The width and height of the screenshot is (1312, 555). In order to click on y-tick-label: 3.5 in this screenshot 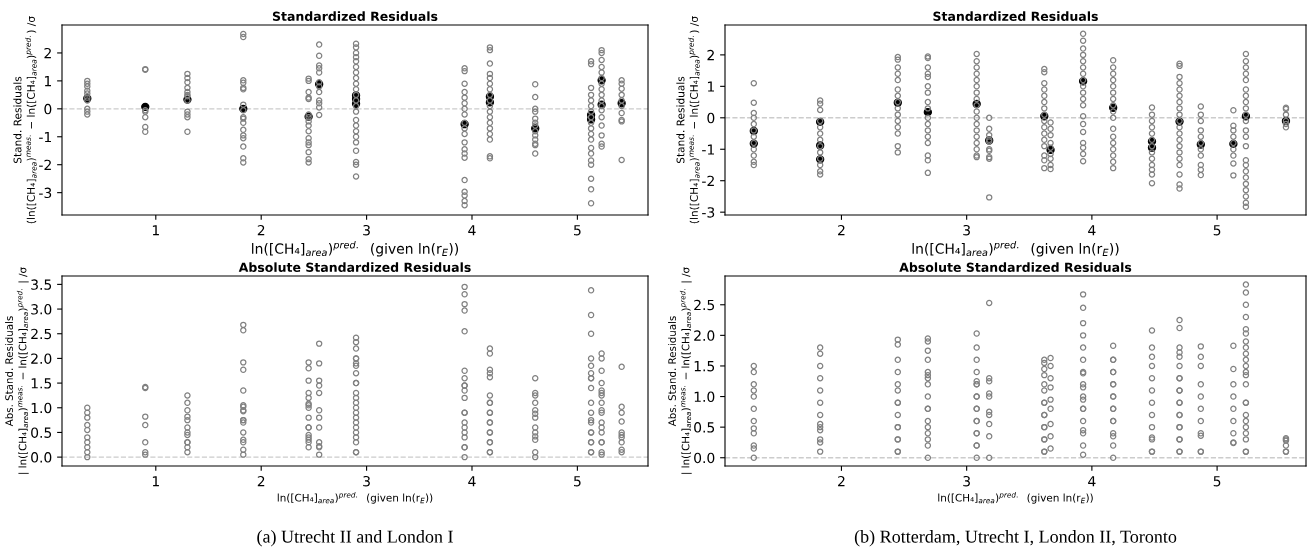, I will do `click(41, 284)`.